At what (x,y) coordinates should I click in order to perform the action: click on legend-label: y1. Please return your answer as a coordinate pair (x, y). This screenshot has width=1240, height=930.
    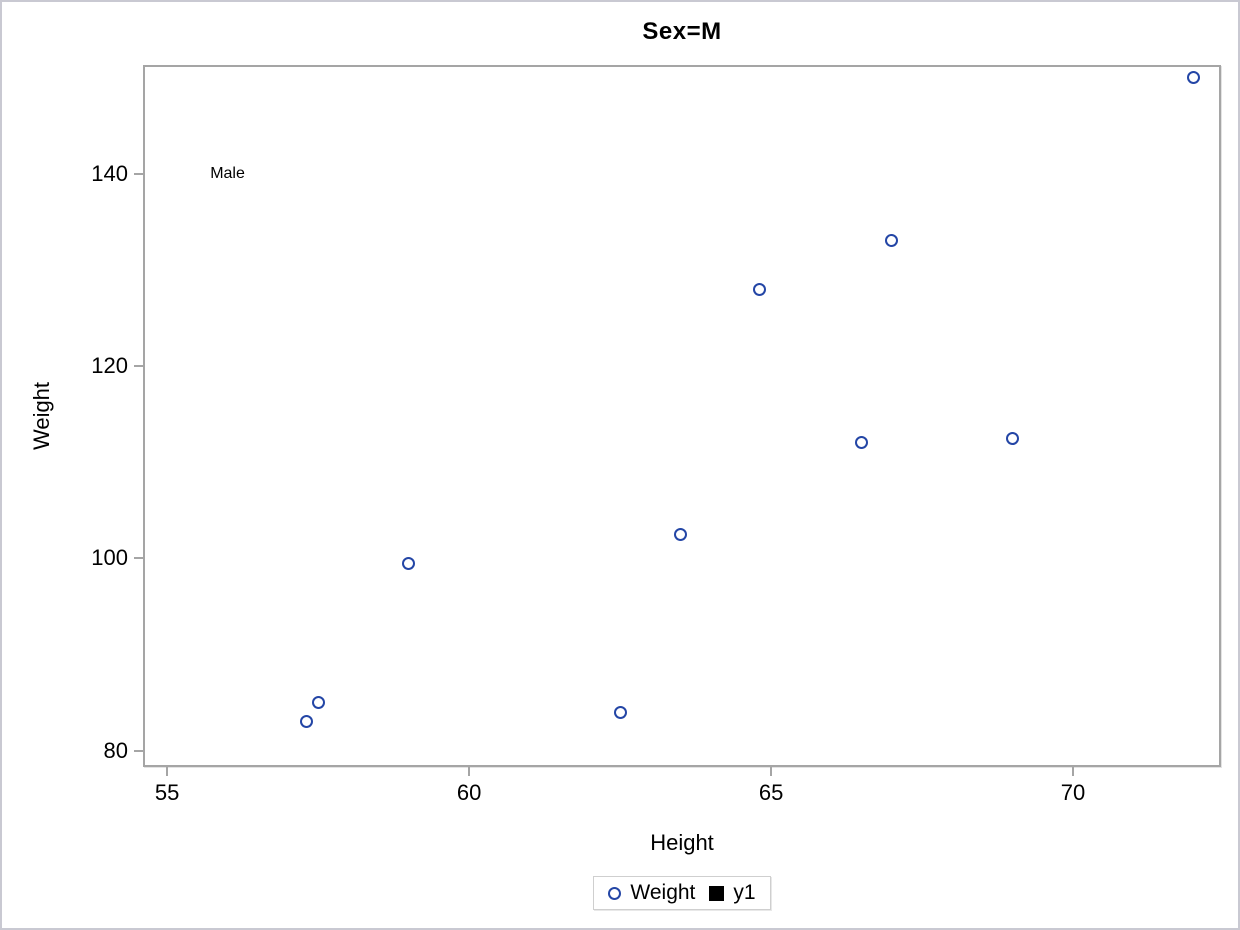
    Looking at the image, I should click on (744, 892).